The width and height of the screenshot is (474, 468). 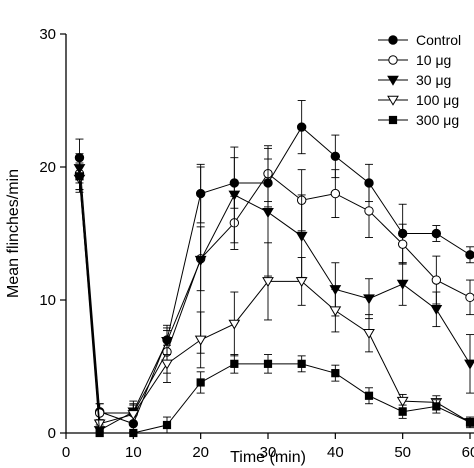 What do you see at coordinates (437, 100) in the screenshot?
I see `legend-label: 100 μg` at bounding box center [437, 100].